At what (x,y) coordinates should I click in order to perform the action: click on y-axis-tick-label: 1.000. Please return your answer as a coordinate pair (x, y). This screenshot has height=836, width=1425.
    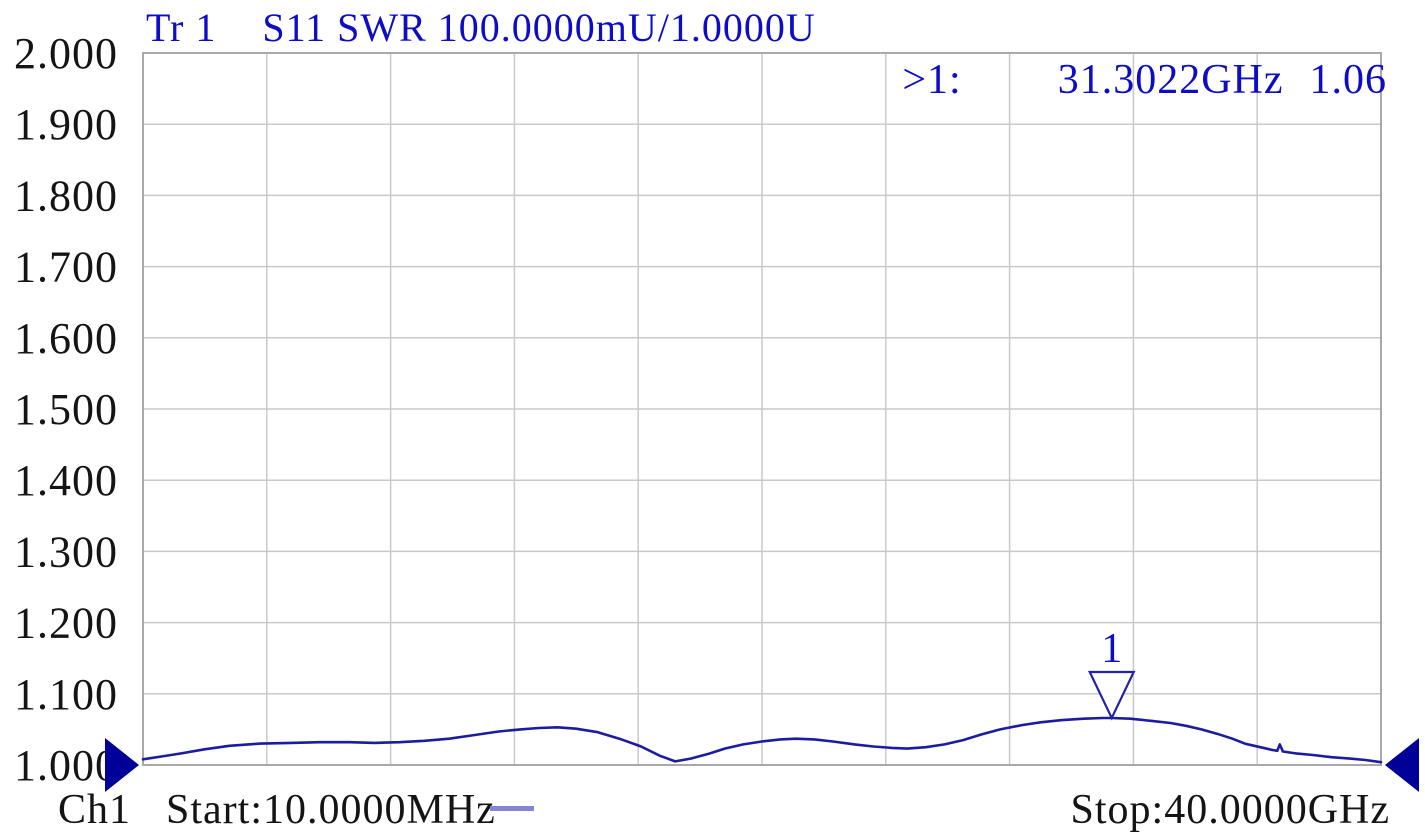
    Looking at the image, I should click on (66, 765).